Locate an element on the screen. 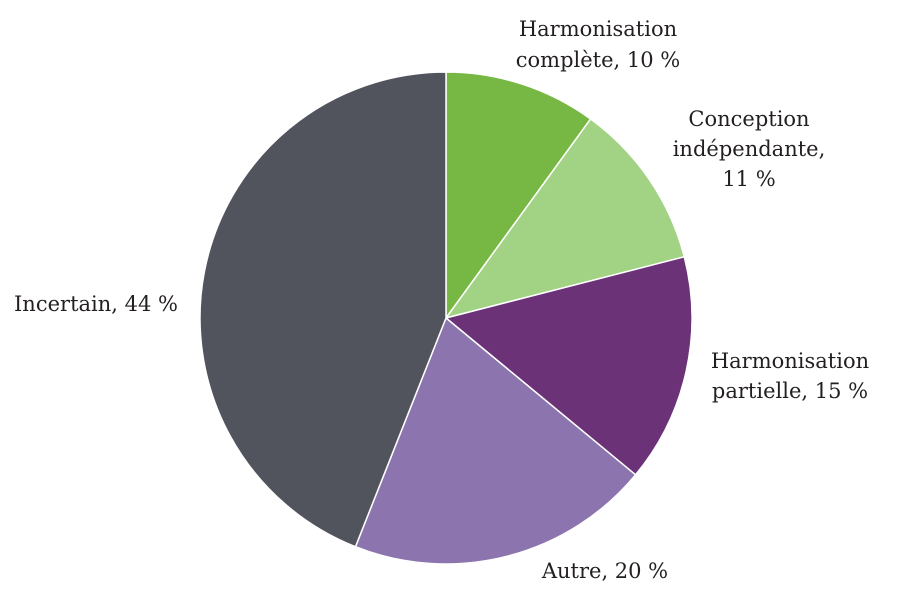 This screenshot has height=608, width=897. slice-label-1: Conception indépendante, 11 % is located at coordinates (749, 149).